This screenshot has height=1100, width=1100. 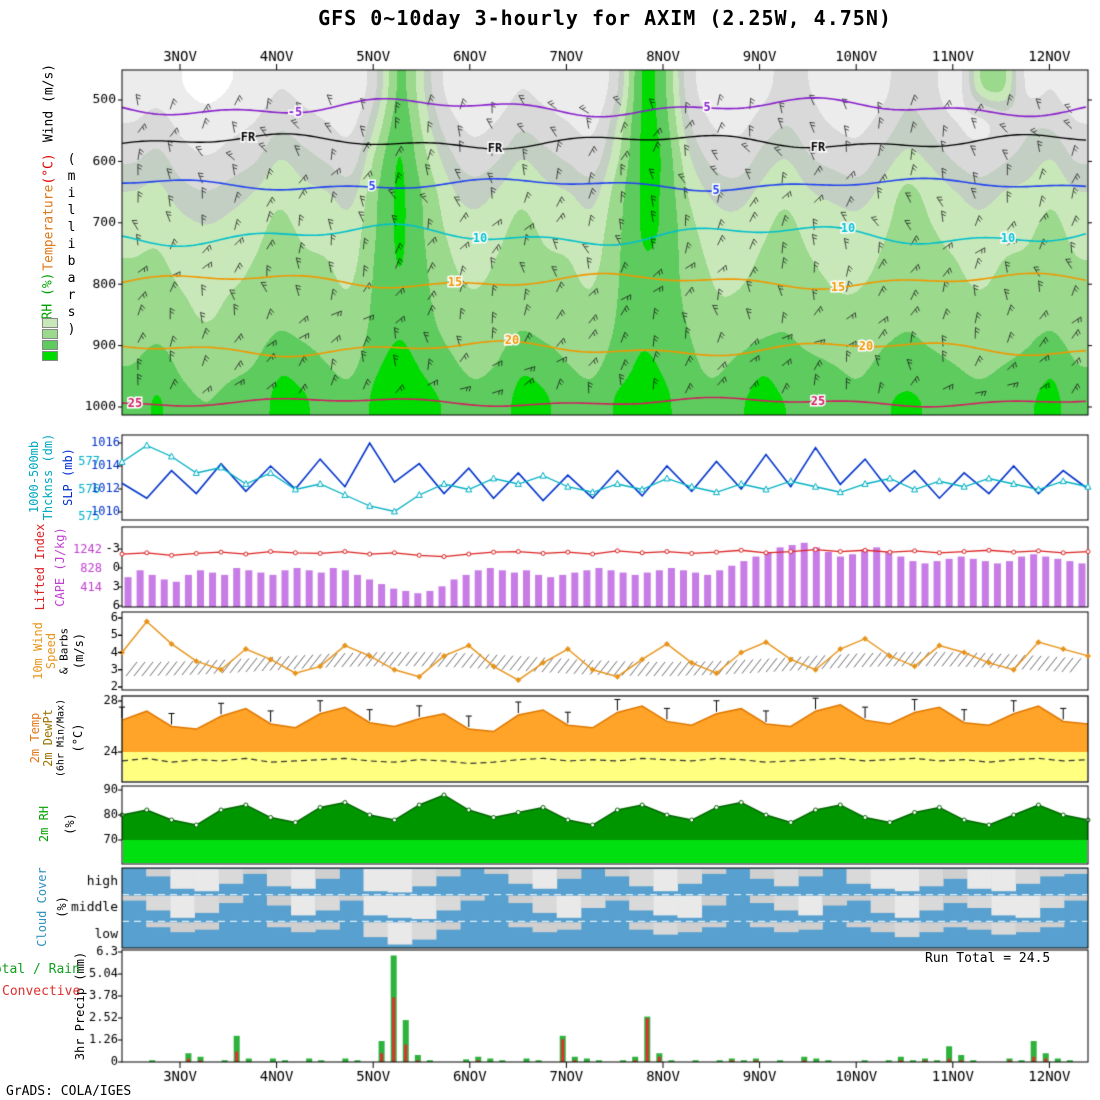 I want to click on ylabel-temp2m: 2m Temp, so click(x=35, y=738).